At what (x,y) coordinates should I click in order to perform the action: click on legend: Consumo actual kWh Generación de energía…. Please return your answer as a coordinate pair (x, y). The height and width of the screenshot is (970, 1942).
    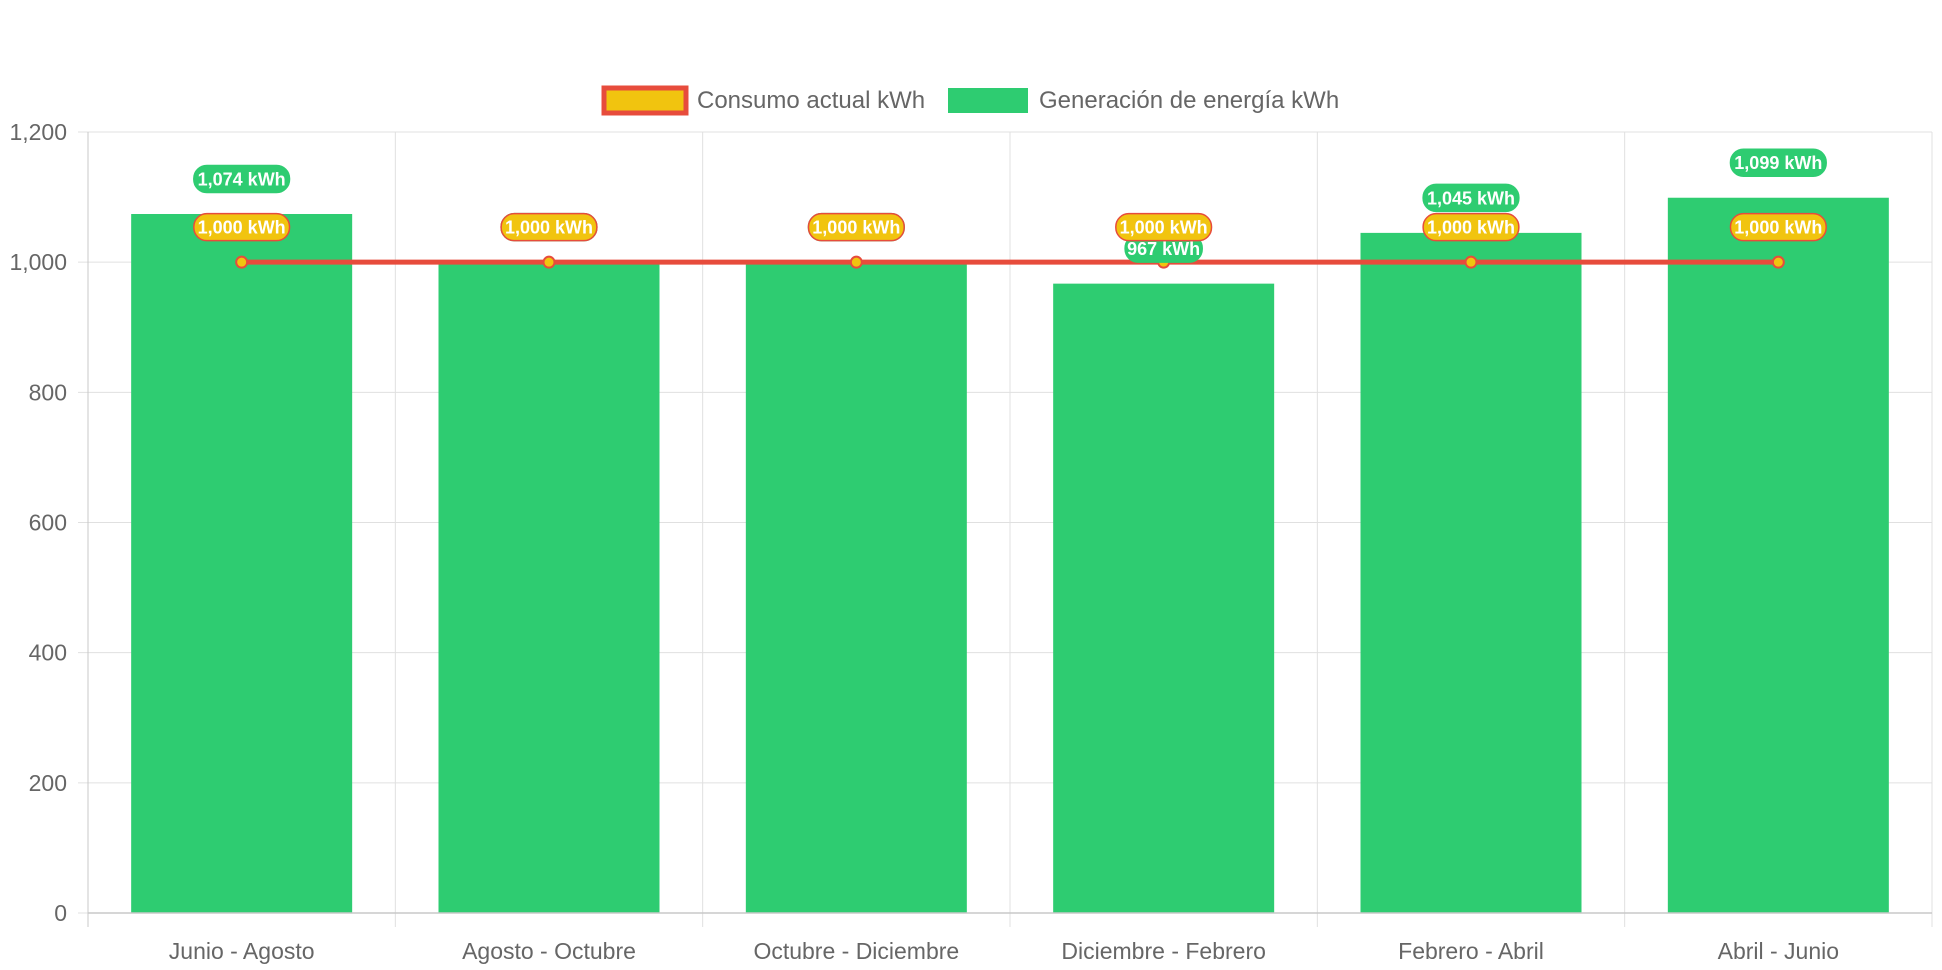
    Looking at the image, I should click on (970, 100).